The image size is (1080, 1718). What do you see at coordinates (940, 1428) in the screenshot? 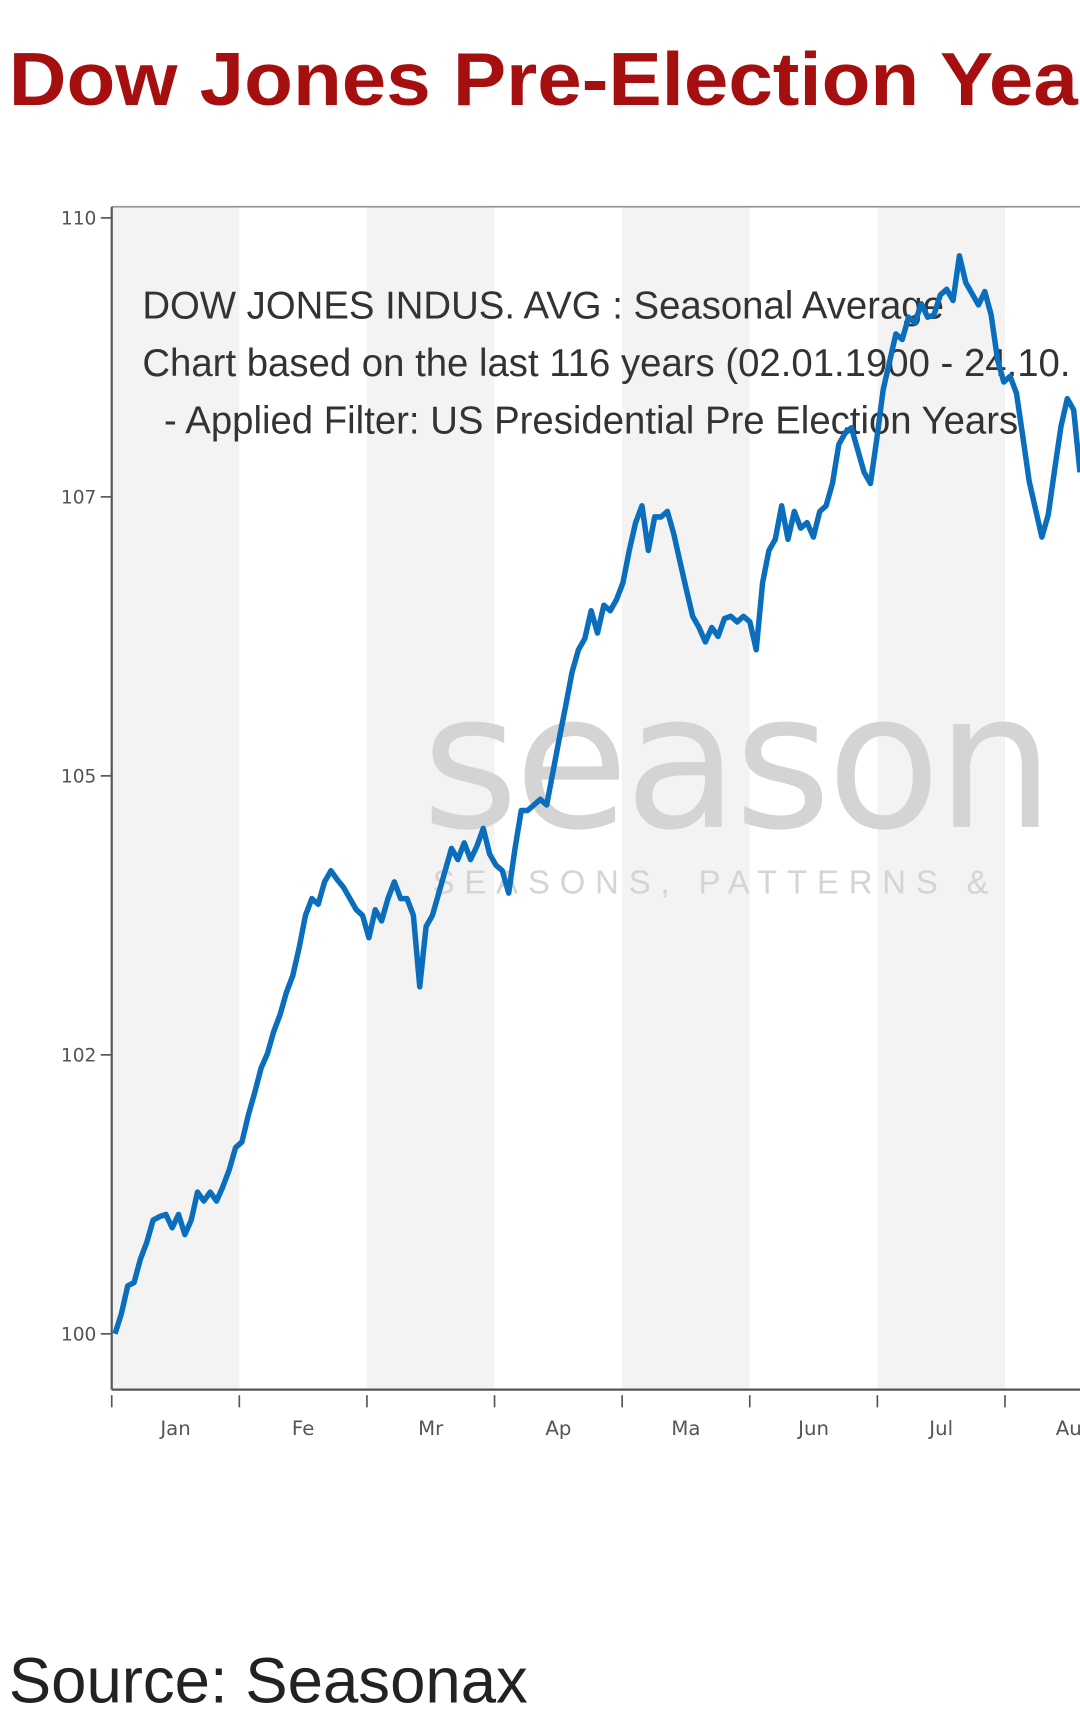
I see `x-tick-label: Jul` at bounding box center [940, 1428].